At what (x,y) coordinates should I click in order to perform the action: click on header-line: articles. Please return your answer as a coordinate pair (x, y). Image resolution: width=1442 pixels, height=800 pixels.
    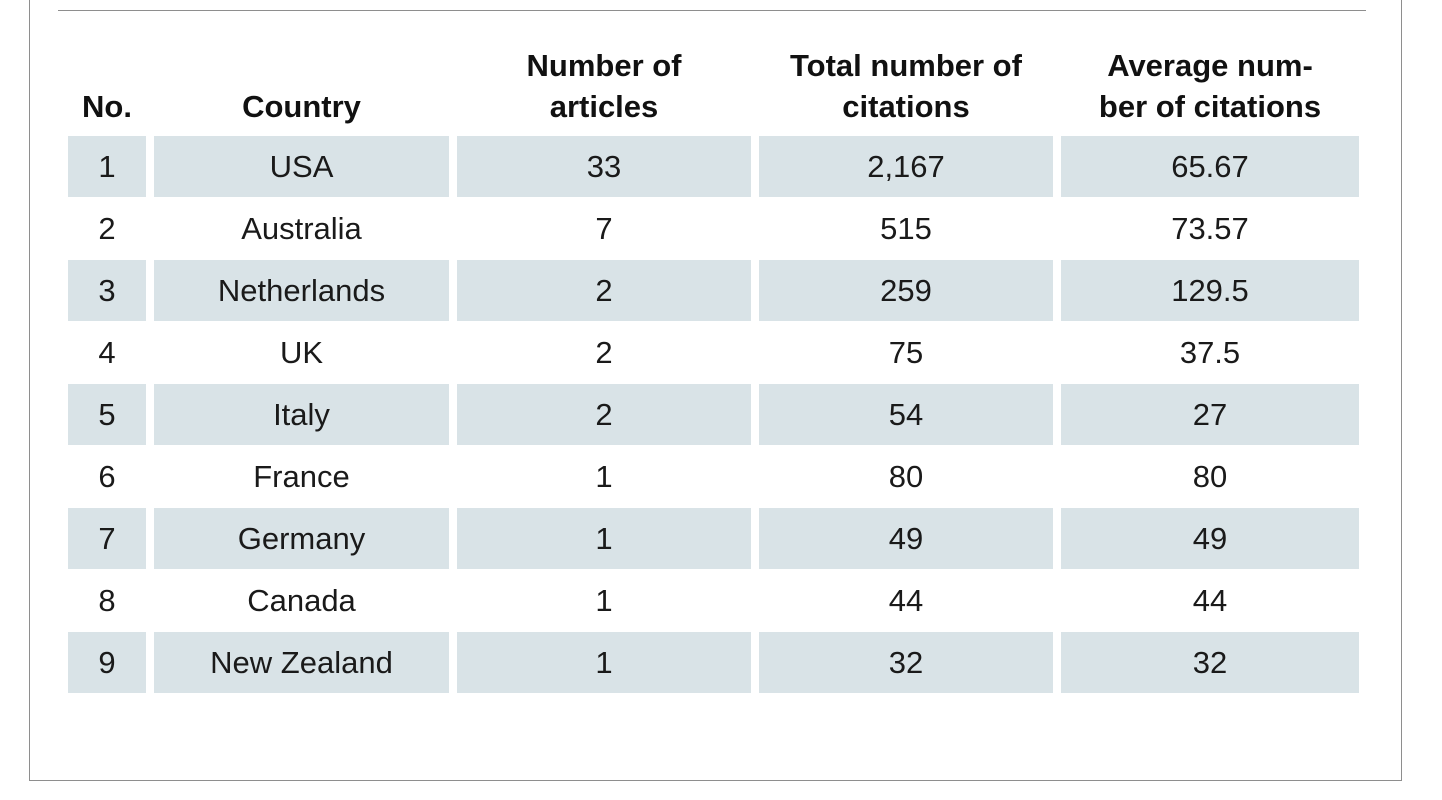
    Looking at the image, I should click on (604, 106).